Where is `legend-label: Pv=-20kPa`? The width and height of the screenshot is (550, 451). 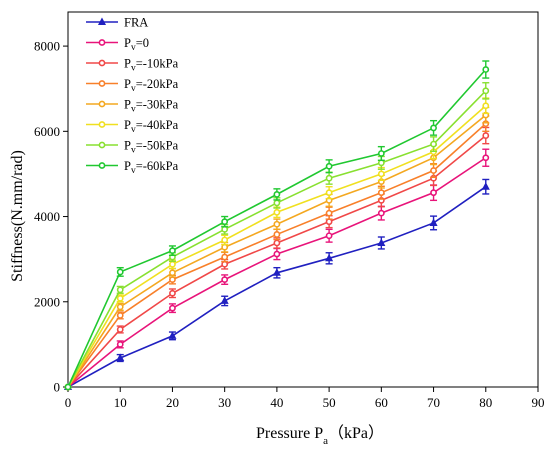
legend-label: Pv=-20kPa is located at coordinates (151, 85).